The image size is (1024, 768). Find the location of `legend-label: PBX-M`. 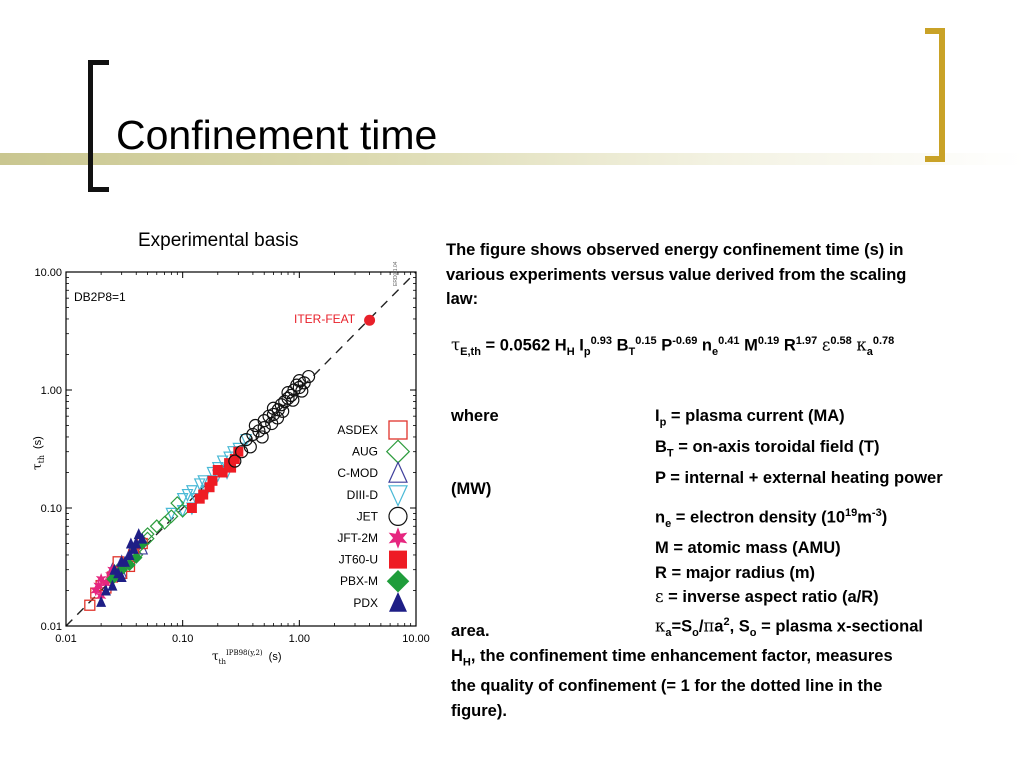

legend-label: PBX-M is located at coordinates (359, 581).